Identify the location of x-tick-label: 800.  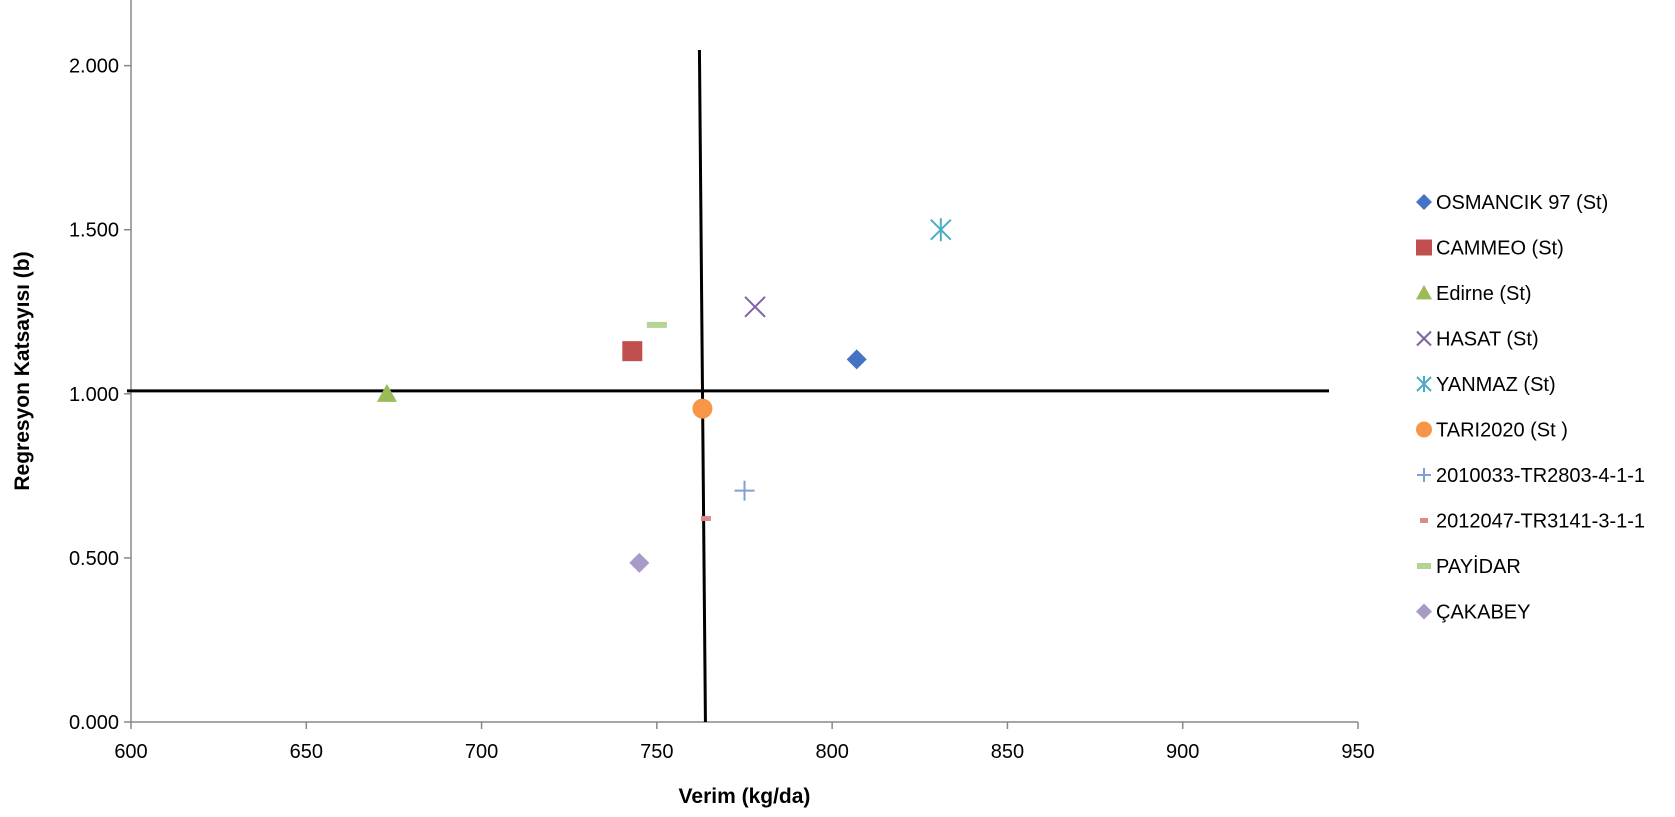
(831, 752).